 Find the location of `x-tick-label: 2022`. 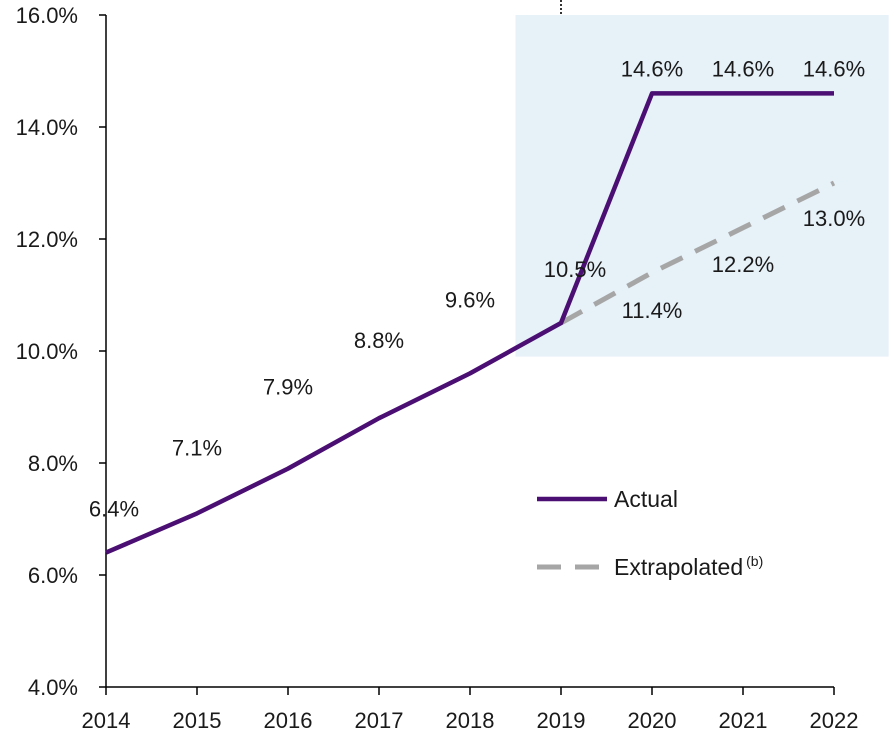

x-tick-label: 2022 is located at coordinates (834, 720).